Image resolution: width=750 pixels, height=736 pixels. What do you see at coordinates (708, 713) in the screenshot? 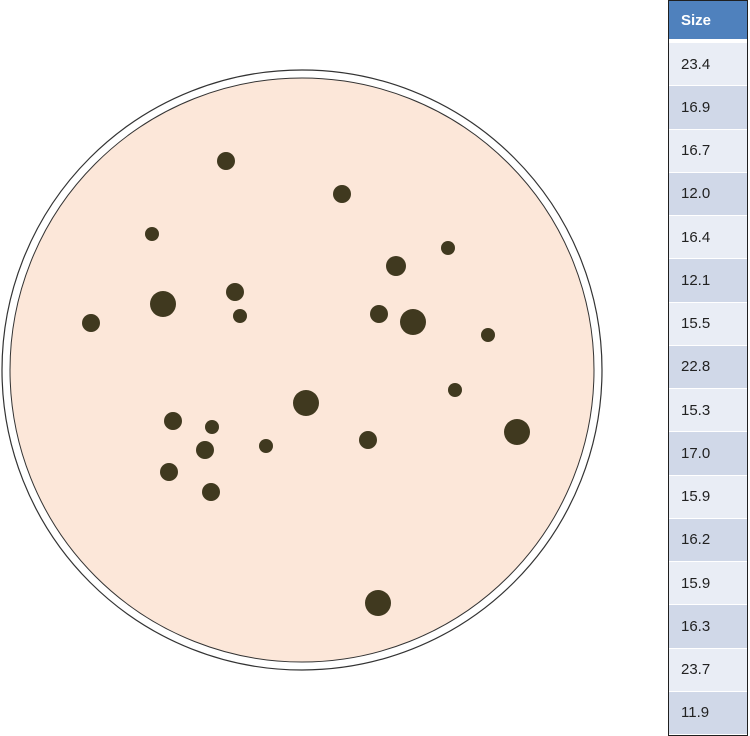
I see `size-cell: 11.9` at bounding box center [708, 713].